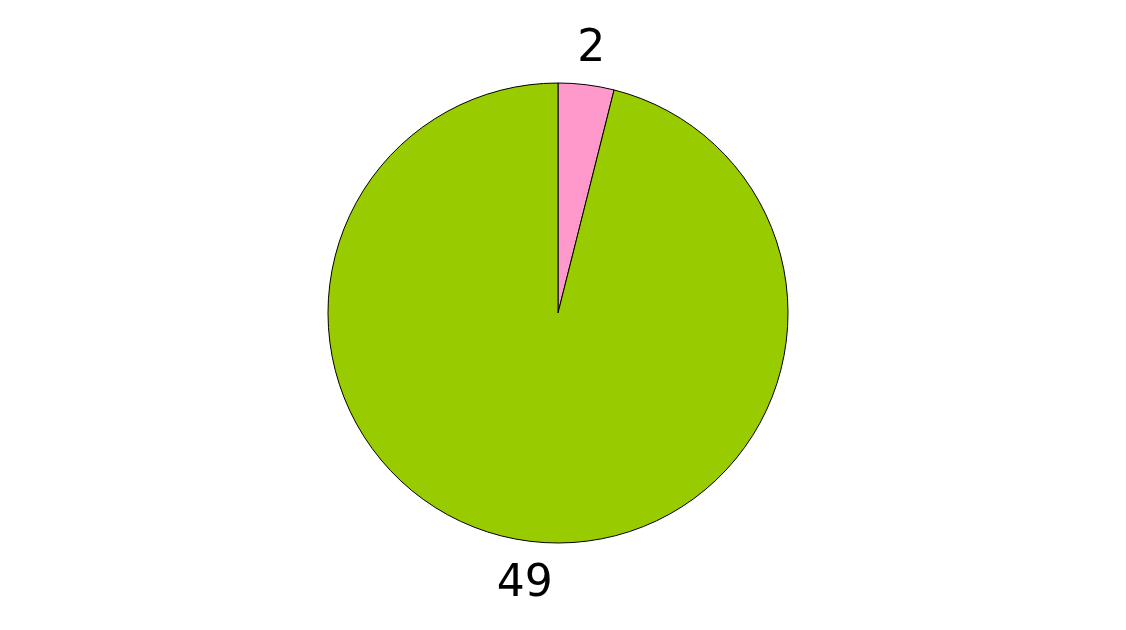 This screenshot has height=630, width=1126. I want to click on data-label: 49, so click(524, 581).